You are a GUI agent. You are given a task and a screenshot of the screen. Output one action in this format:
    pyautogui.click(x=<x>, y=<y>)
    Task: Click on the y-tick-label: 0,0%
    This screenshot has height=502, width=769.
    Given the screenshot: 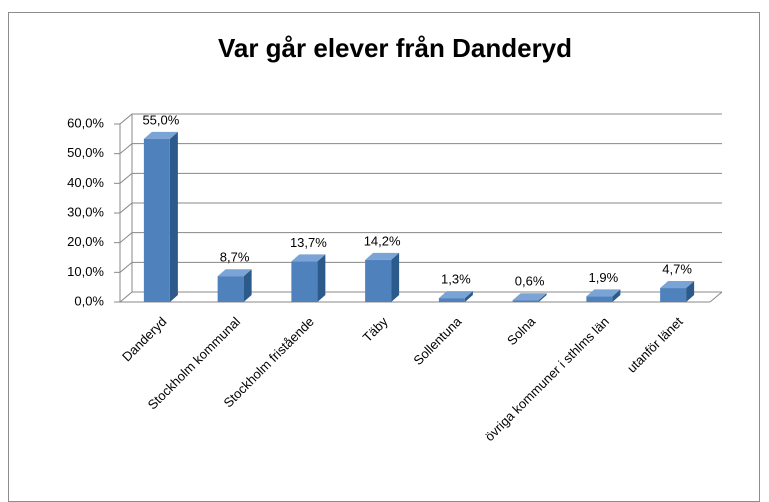 What is the action you would take?
    pyautogui.click(x=89, y=300)
    